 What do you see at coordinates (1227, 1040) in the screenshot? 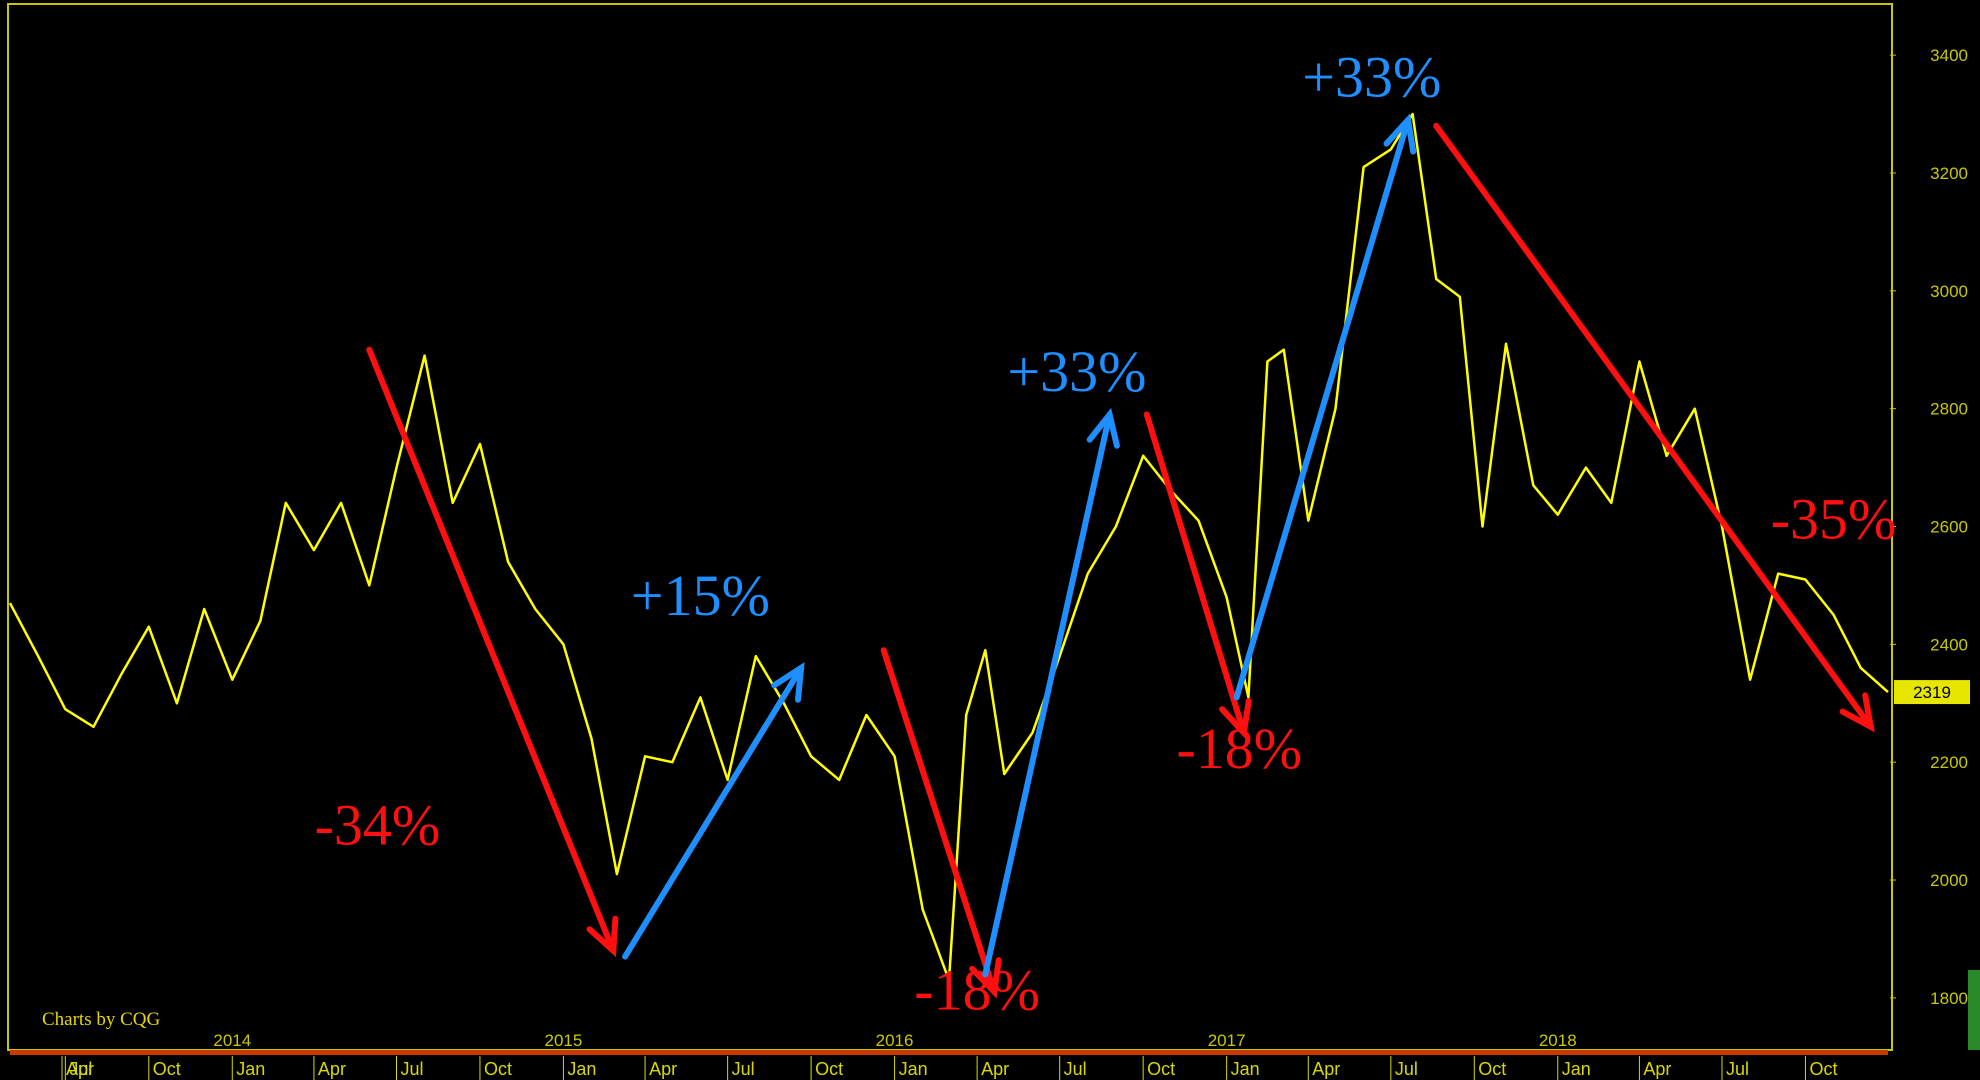
I see `year-tick-label: 2017` at bounding box center [1227, 1040].